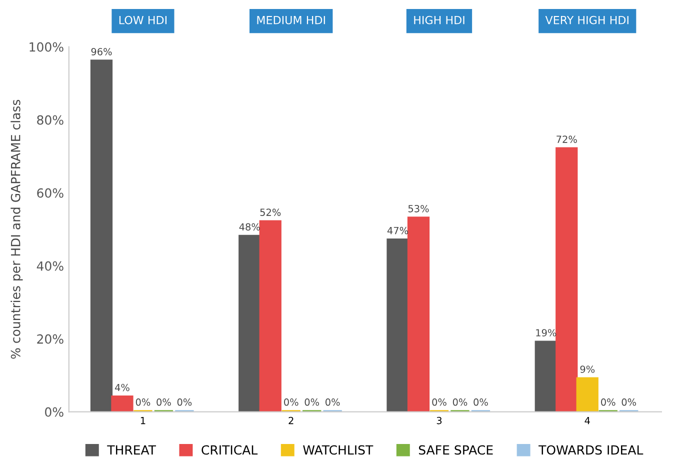 The image size is (689, 468). I want to click on data-label: 72%, so click(566, 139).